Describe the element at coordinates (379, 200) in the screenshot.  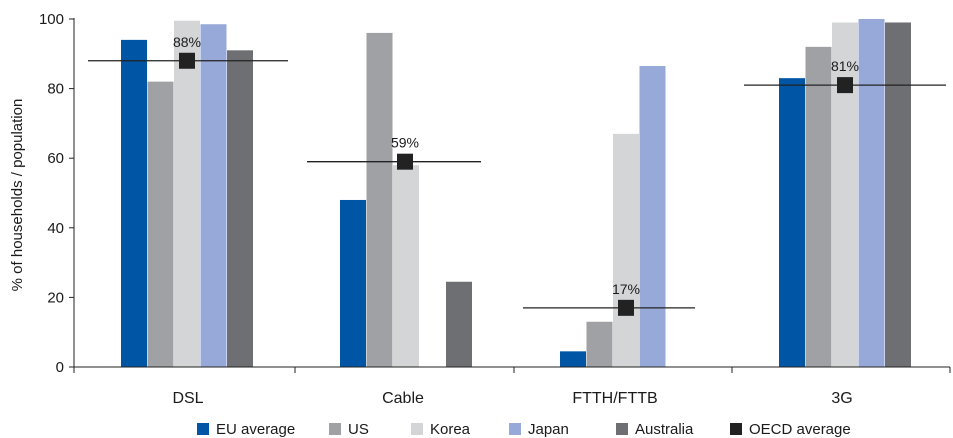
I see `bar-us-cable` at that location.